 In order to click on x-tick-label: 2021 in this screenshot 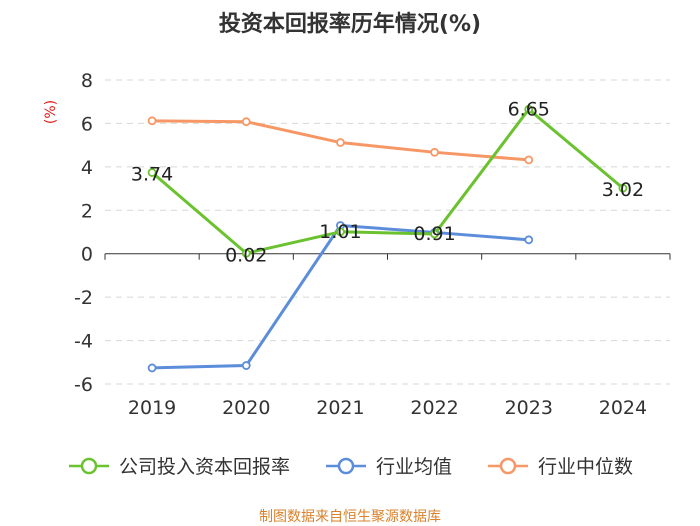, I will do `click(340, 408)`.